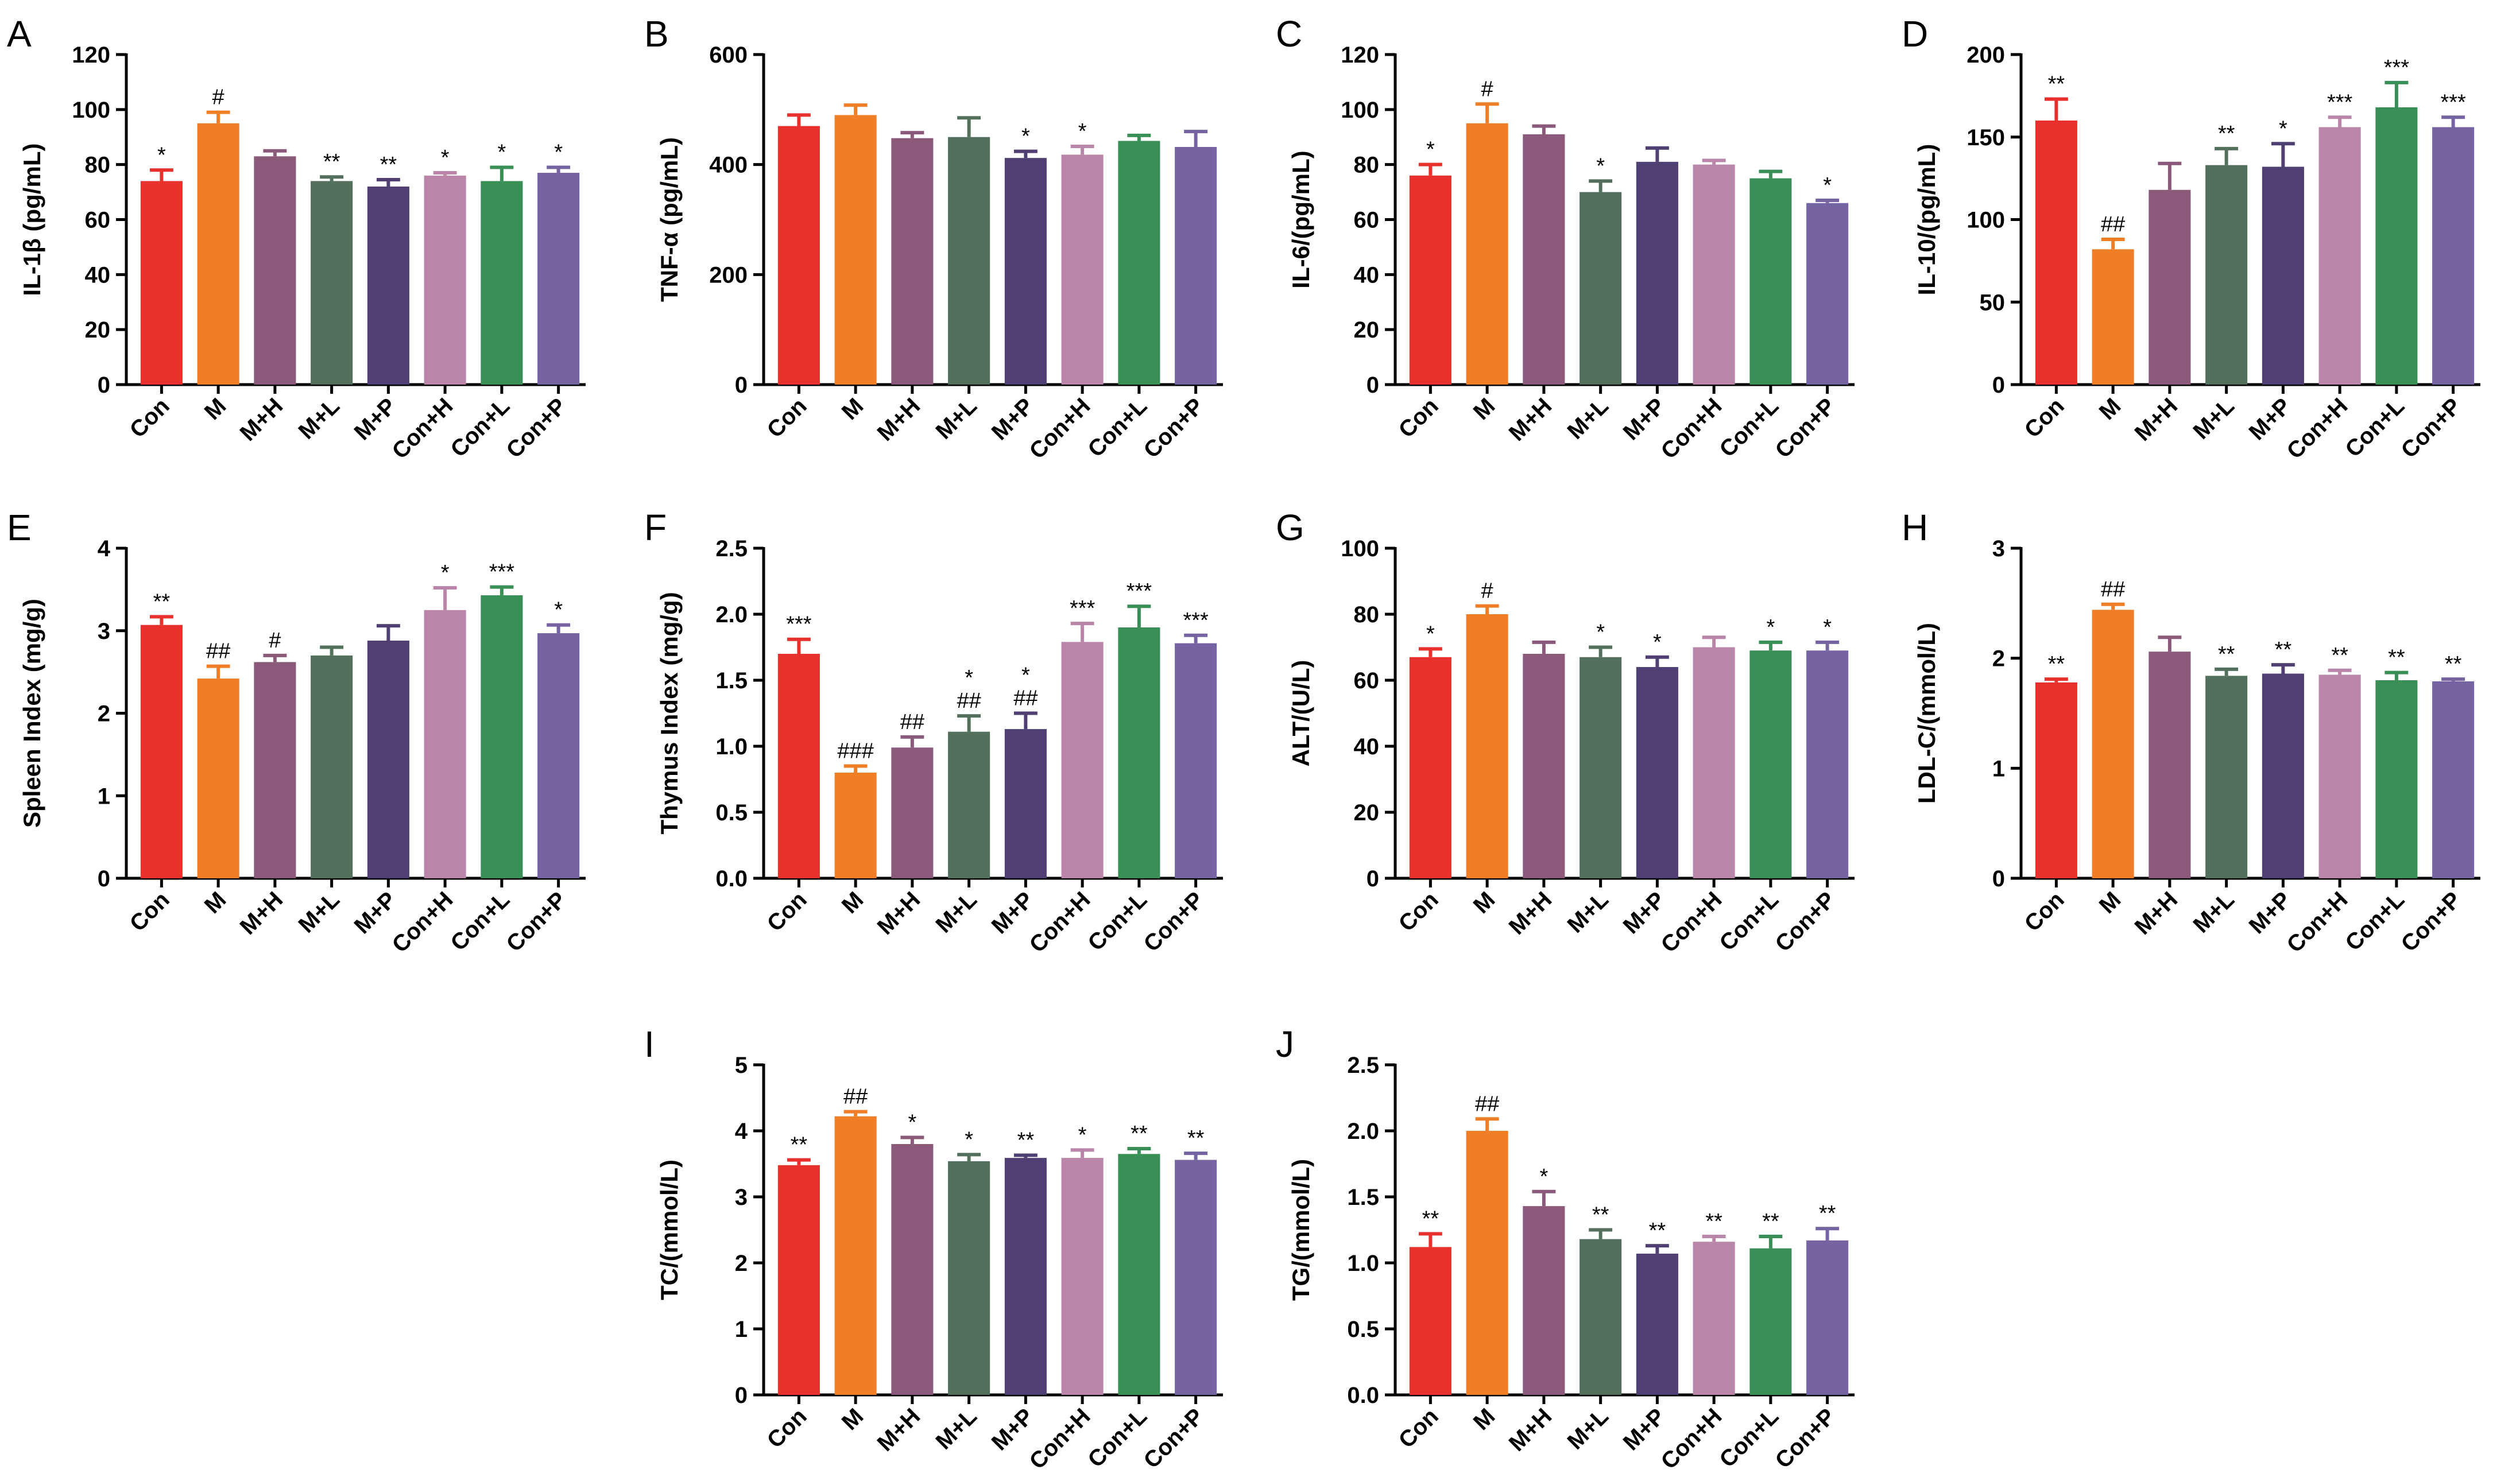 The width and height of the screenshot is (2520, 1481). I want to click on y-tick-label: 2.5, so click(731, 548).